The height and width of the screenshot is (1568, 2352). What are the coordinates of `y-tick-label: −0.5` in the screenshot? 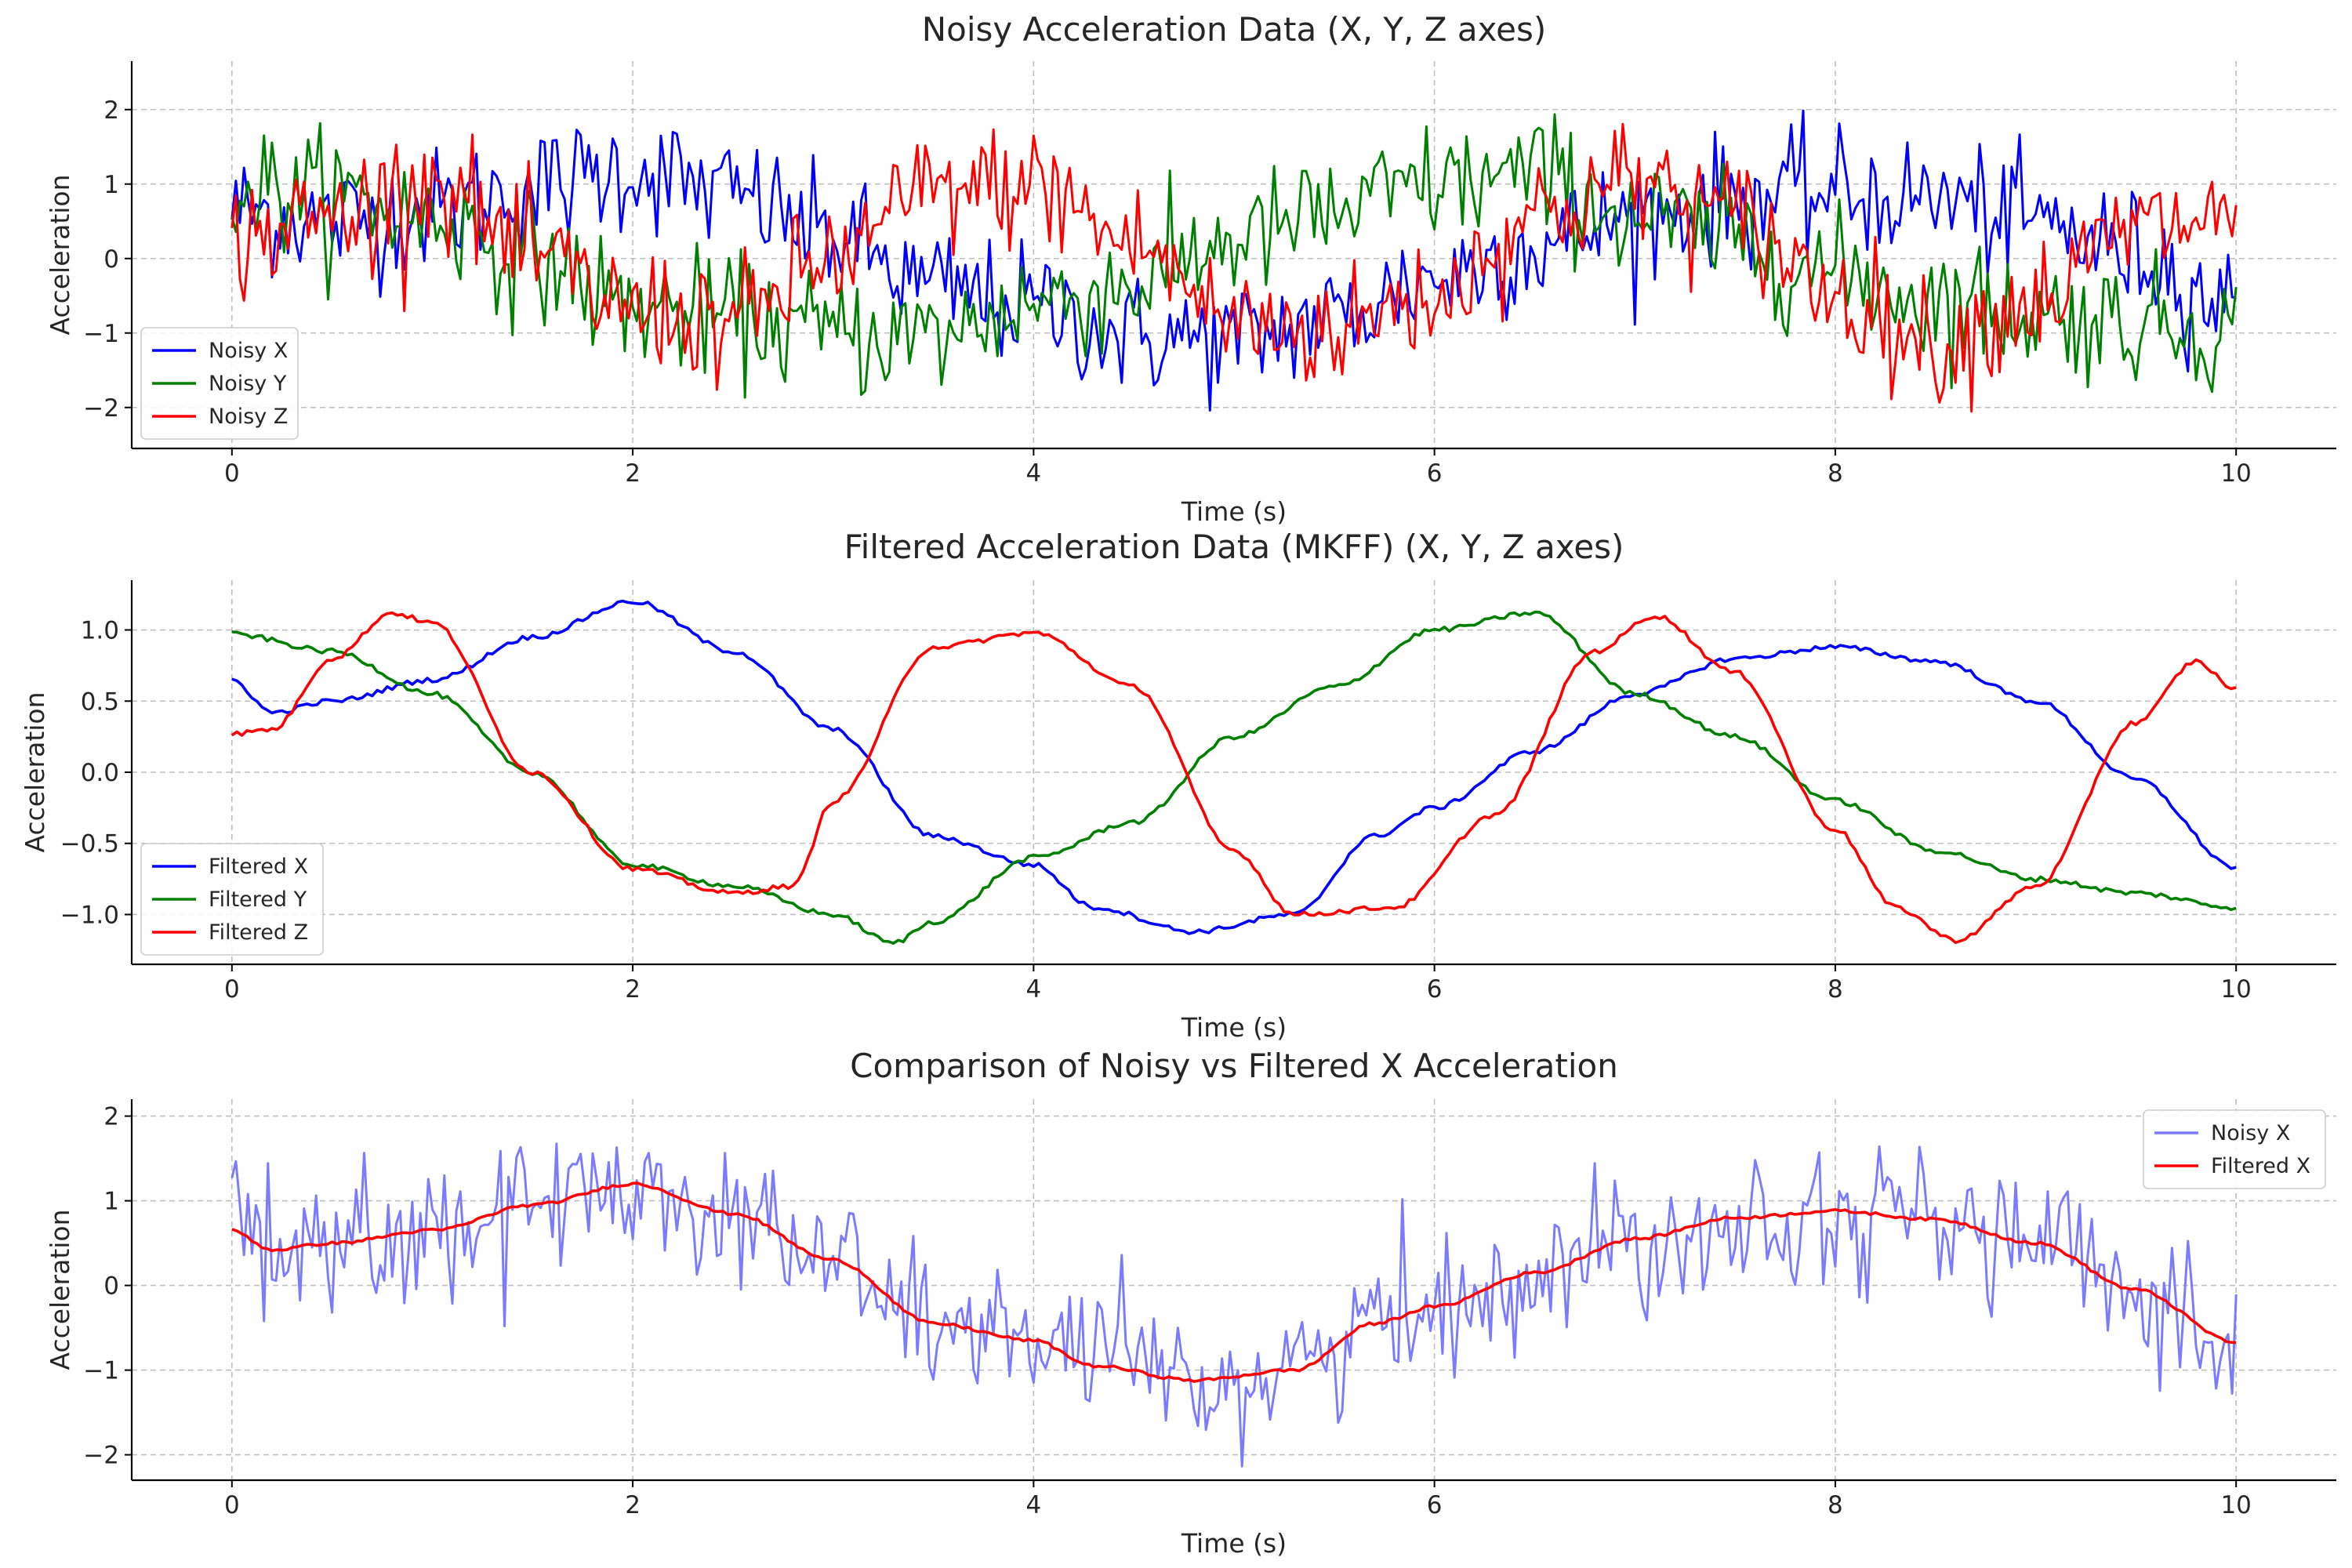 It's located at (89, 844).